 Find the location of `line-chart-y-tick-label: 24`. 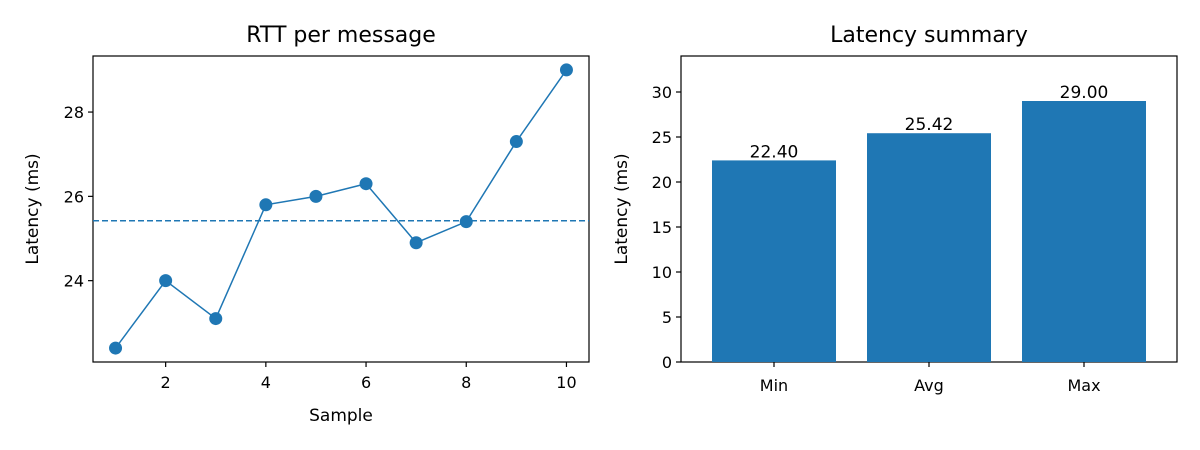

line-chart-y-tick-label: 24 is located at coordinates (74, 281).